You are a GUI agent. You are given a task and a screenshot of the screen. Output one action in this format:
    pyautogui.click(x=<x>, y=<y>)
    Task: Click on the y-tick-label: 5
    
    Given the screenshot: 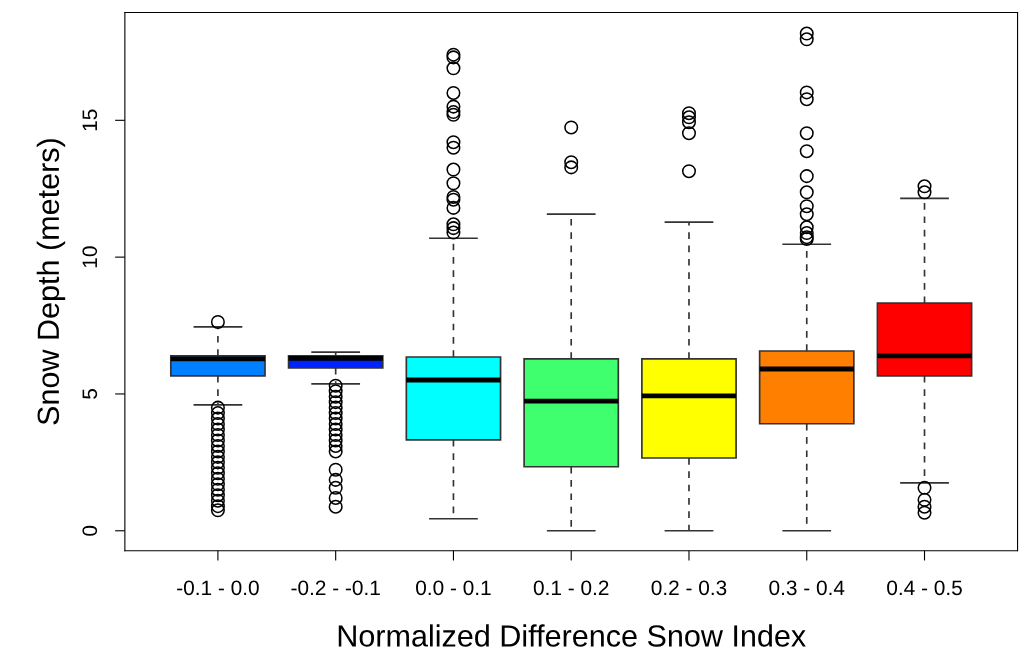 What is the action you would take?
    pyautogui.click(x=90, y=394)
    